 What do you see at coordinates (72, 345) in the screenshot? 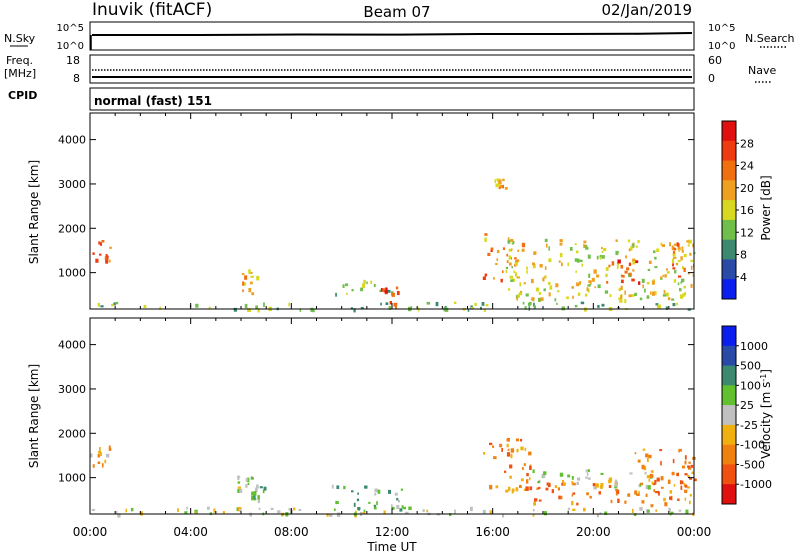
I see `y-tick-label: 4000` at bounding box center [72, 345].